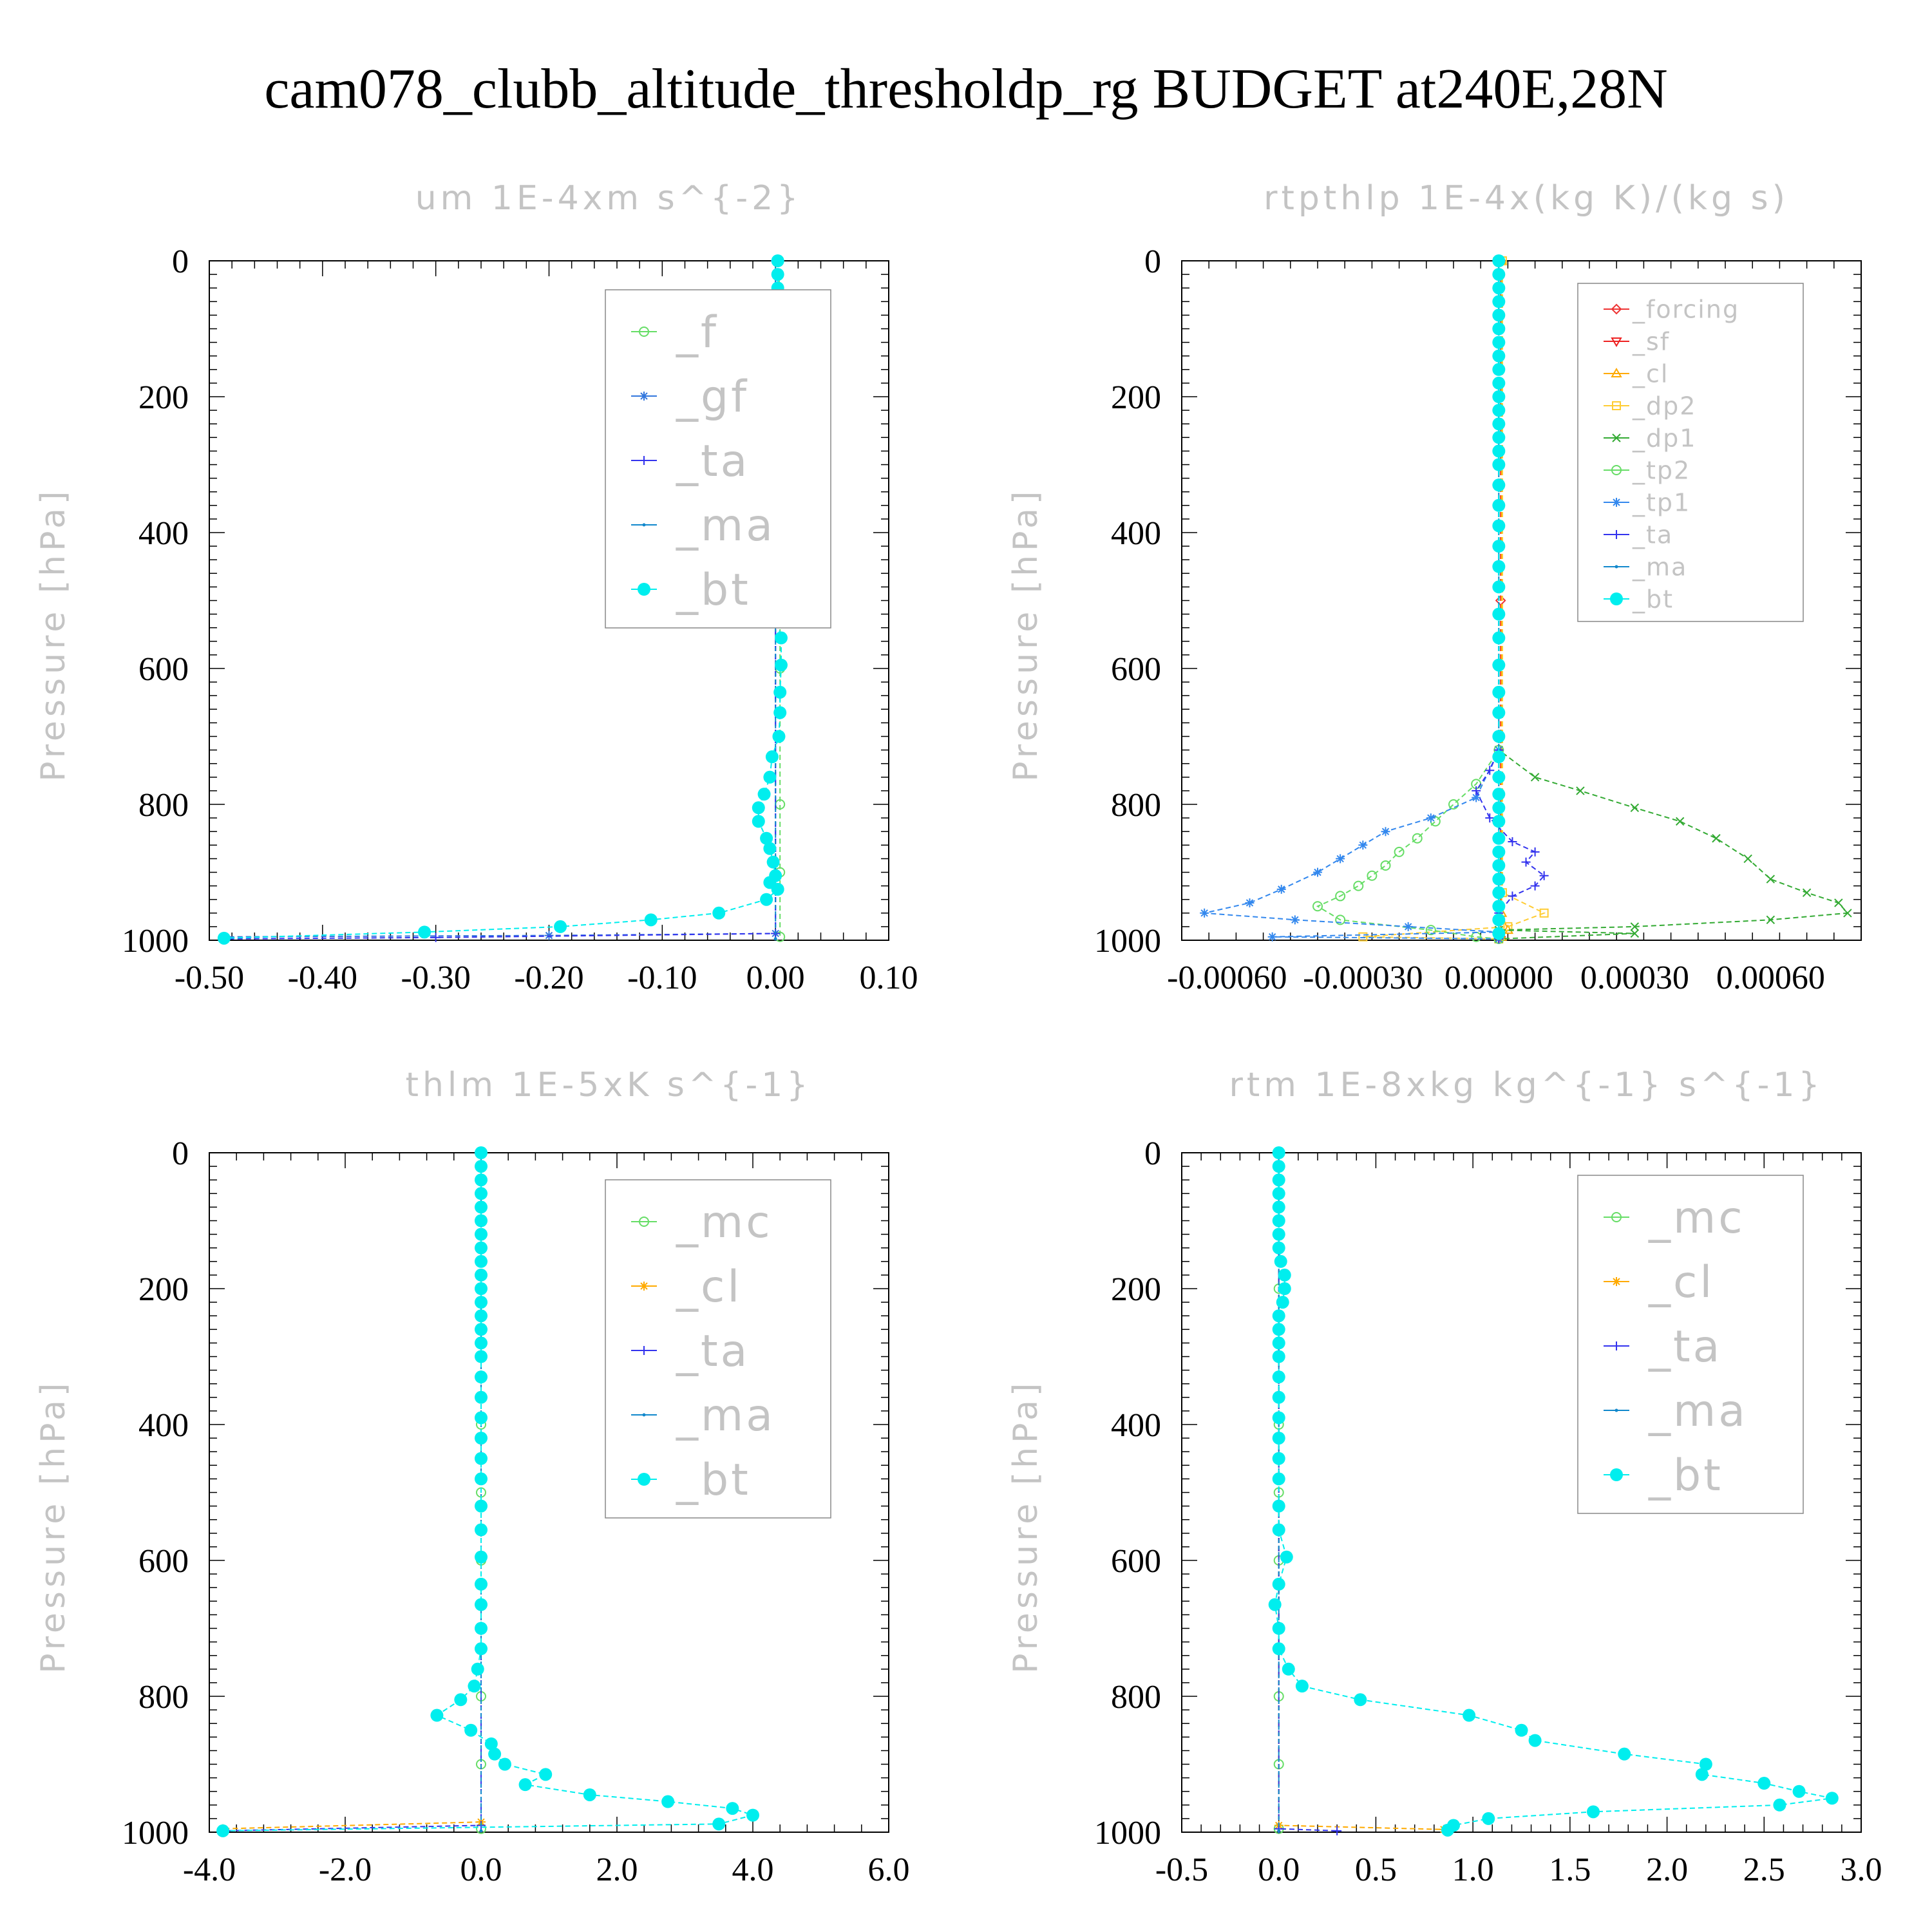  Describe the element at coordinates (1376, 1870) in the screenshot. I see `x-tick-label: 0.5` at that location.